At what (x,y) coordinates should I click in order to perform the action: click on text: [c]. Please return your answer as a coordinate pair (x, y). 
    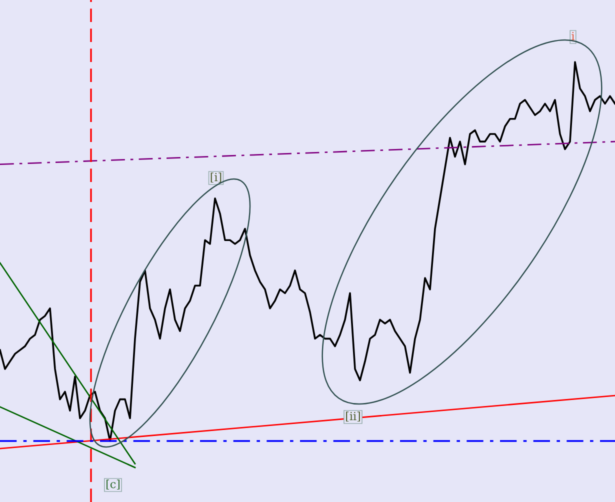
    Looking at the image, I should click on (113, 485).